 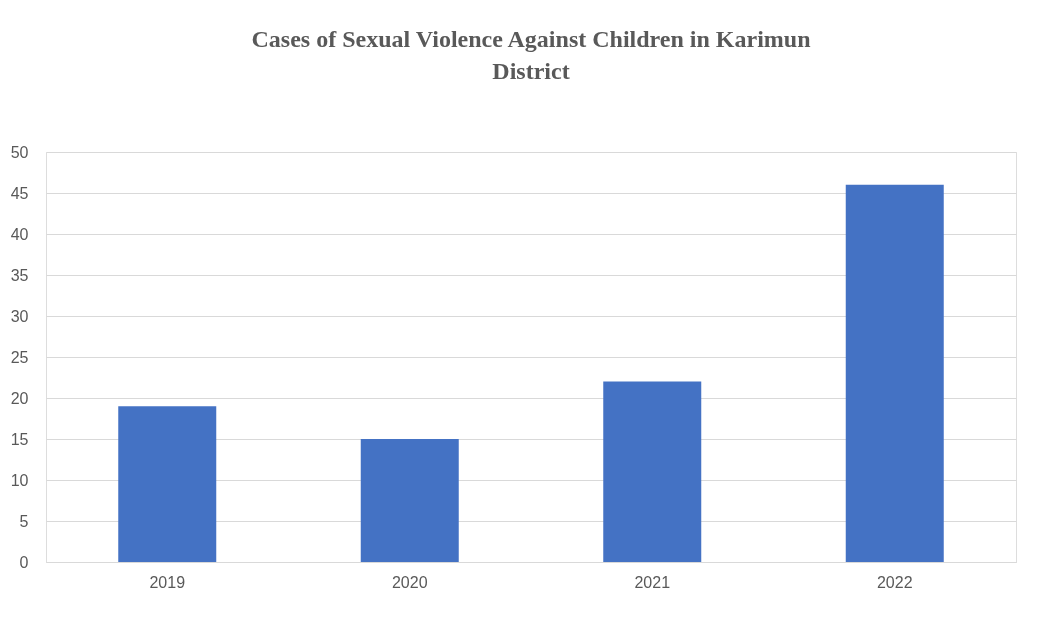 I want to click on y-tick-label: 45, so click(x=19, y=193).